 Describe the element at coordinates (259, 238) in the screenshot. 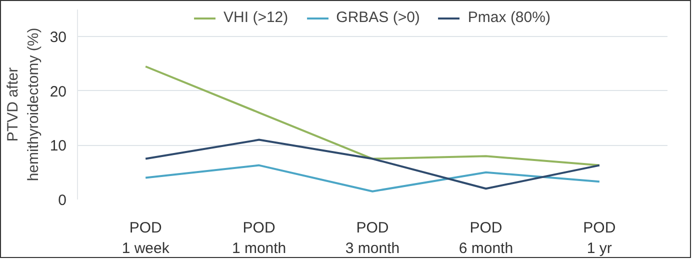

I see `x-tick-label: POD 1 month` at that location.